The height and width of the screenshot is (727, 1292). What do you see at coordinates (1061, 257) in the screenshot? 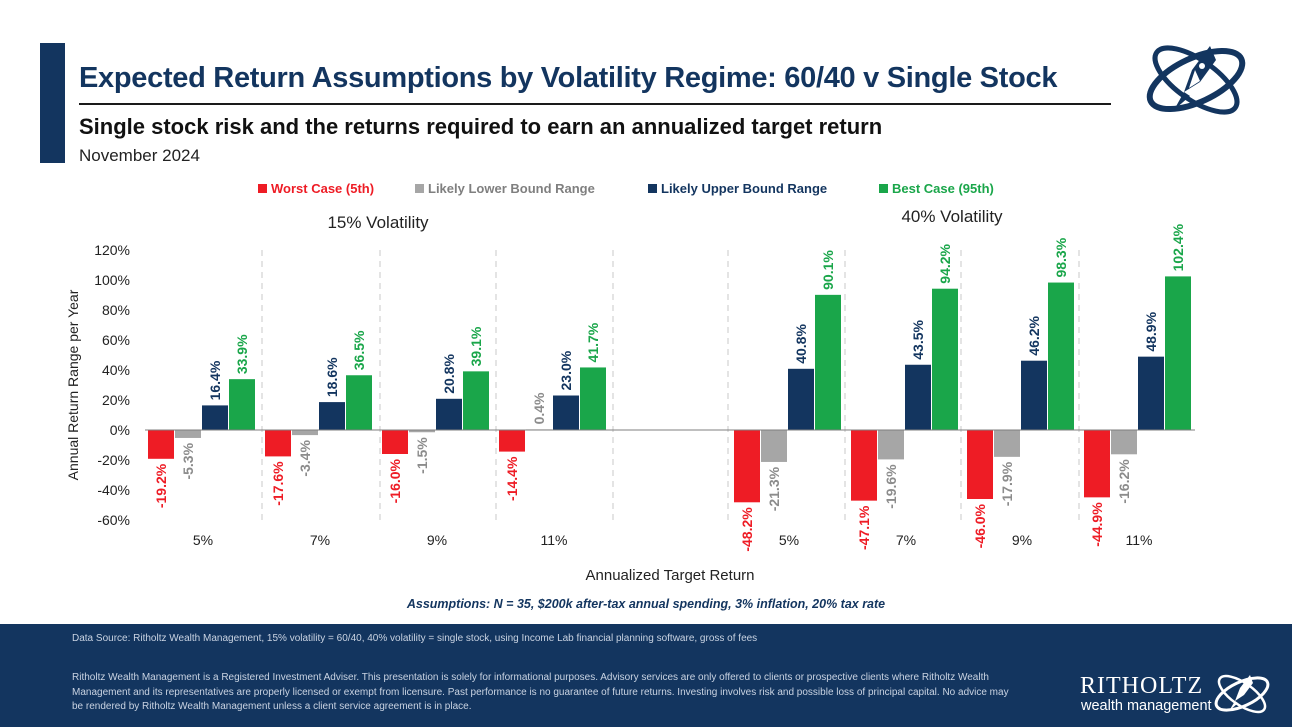
I see `data-label-best: 98.3%` at bounding box center [1061, 257].